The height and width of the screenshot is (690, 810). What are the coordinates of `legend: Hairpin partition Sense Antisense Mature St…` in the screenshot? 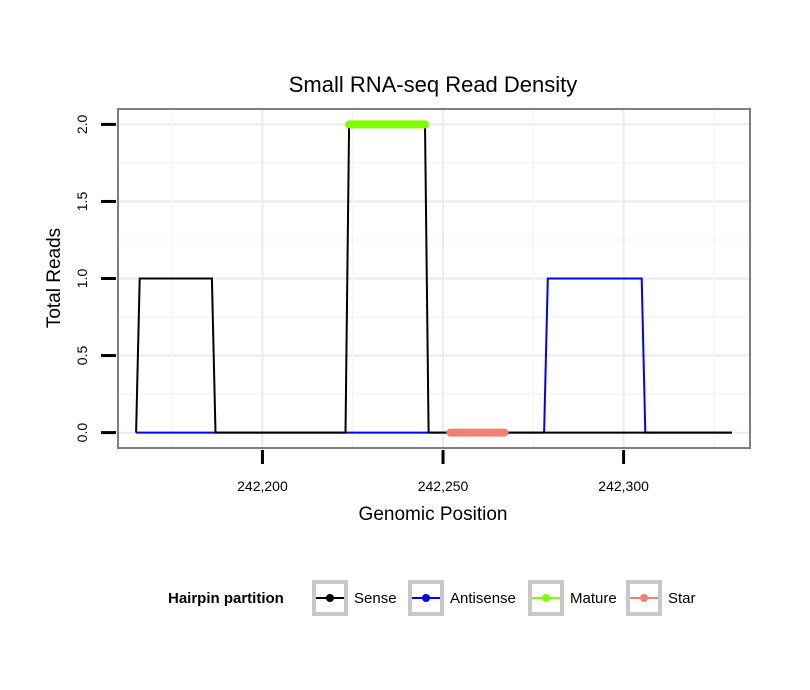 It's located at (432, 598).